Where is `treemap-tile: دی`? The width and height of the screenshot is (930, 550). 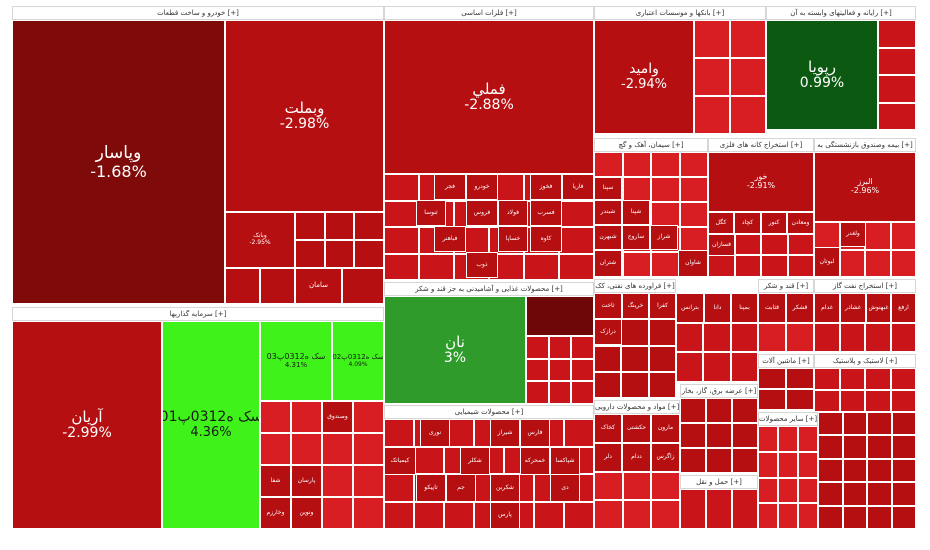 treemap-tile: دی is located at coordinates (565, 488).